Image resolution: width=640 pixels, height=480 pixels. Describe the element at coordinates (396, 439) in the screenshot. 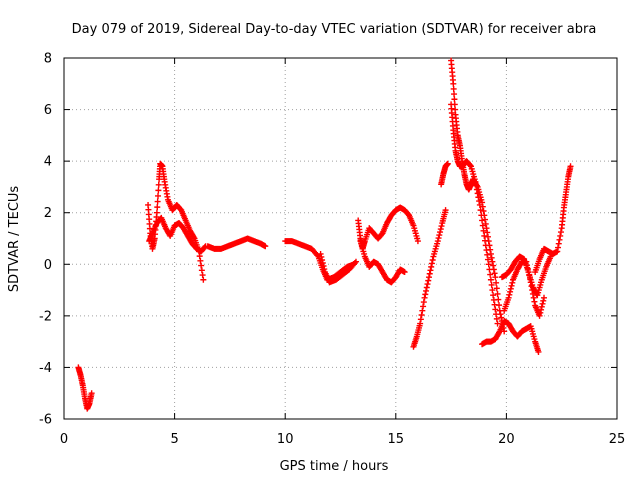

I see `x-tick-label: 15` at that location.